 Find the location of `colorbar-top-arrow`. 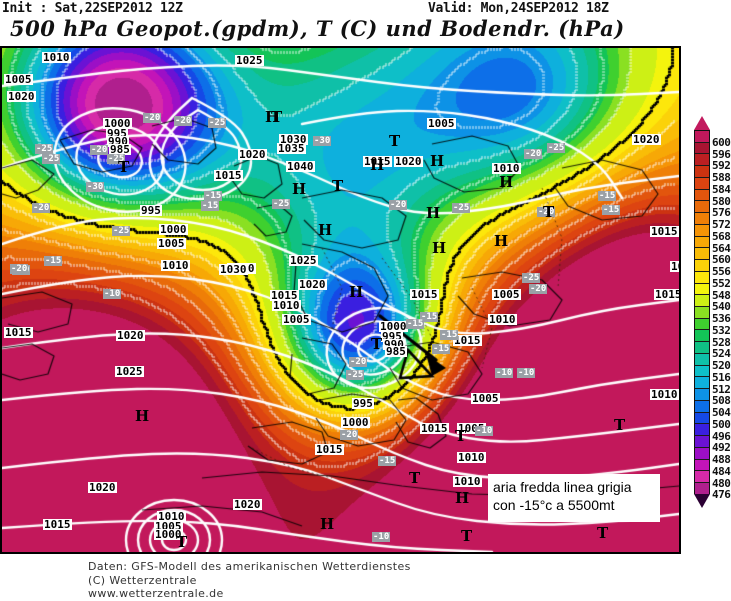

colorbar-top-arrow is located at coordinates (702, 123).